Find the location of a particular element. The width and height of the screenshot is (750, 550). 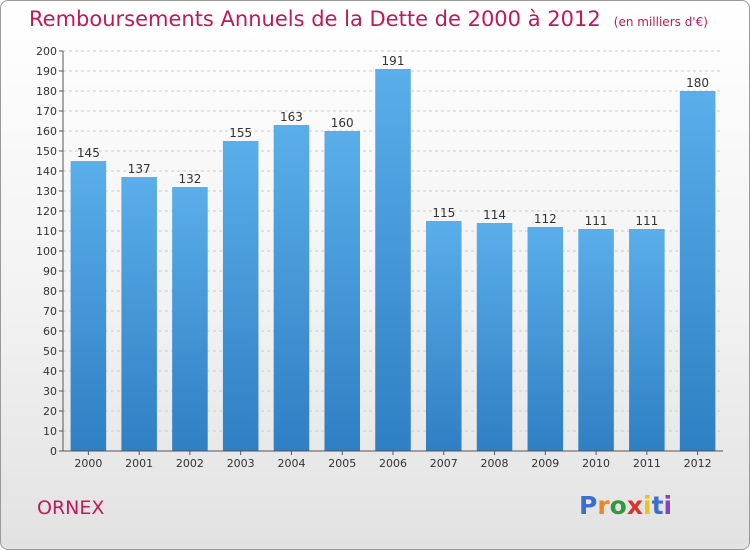

logo-letter: o is located at coordinates (618, 505).